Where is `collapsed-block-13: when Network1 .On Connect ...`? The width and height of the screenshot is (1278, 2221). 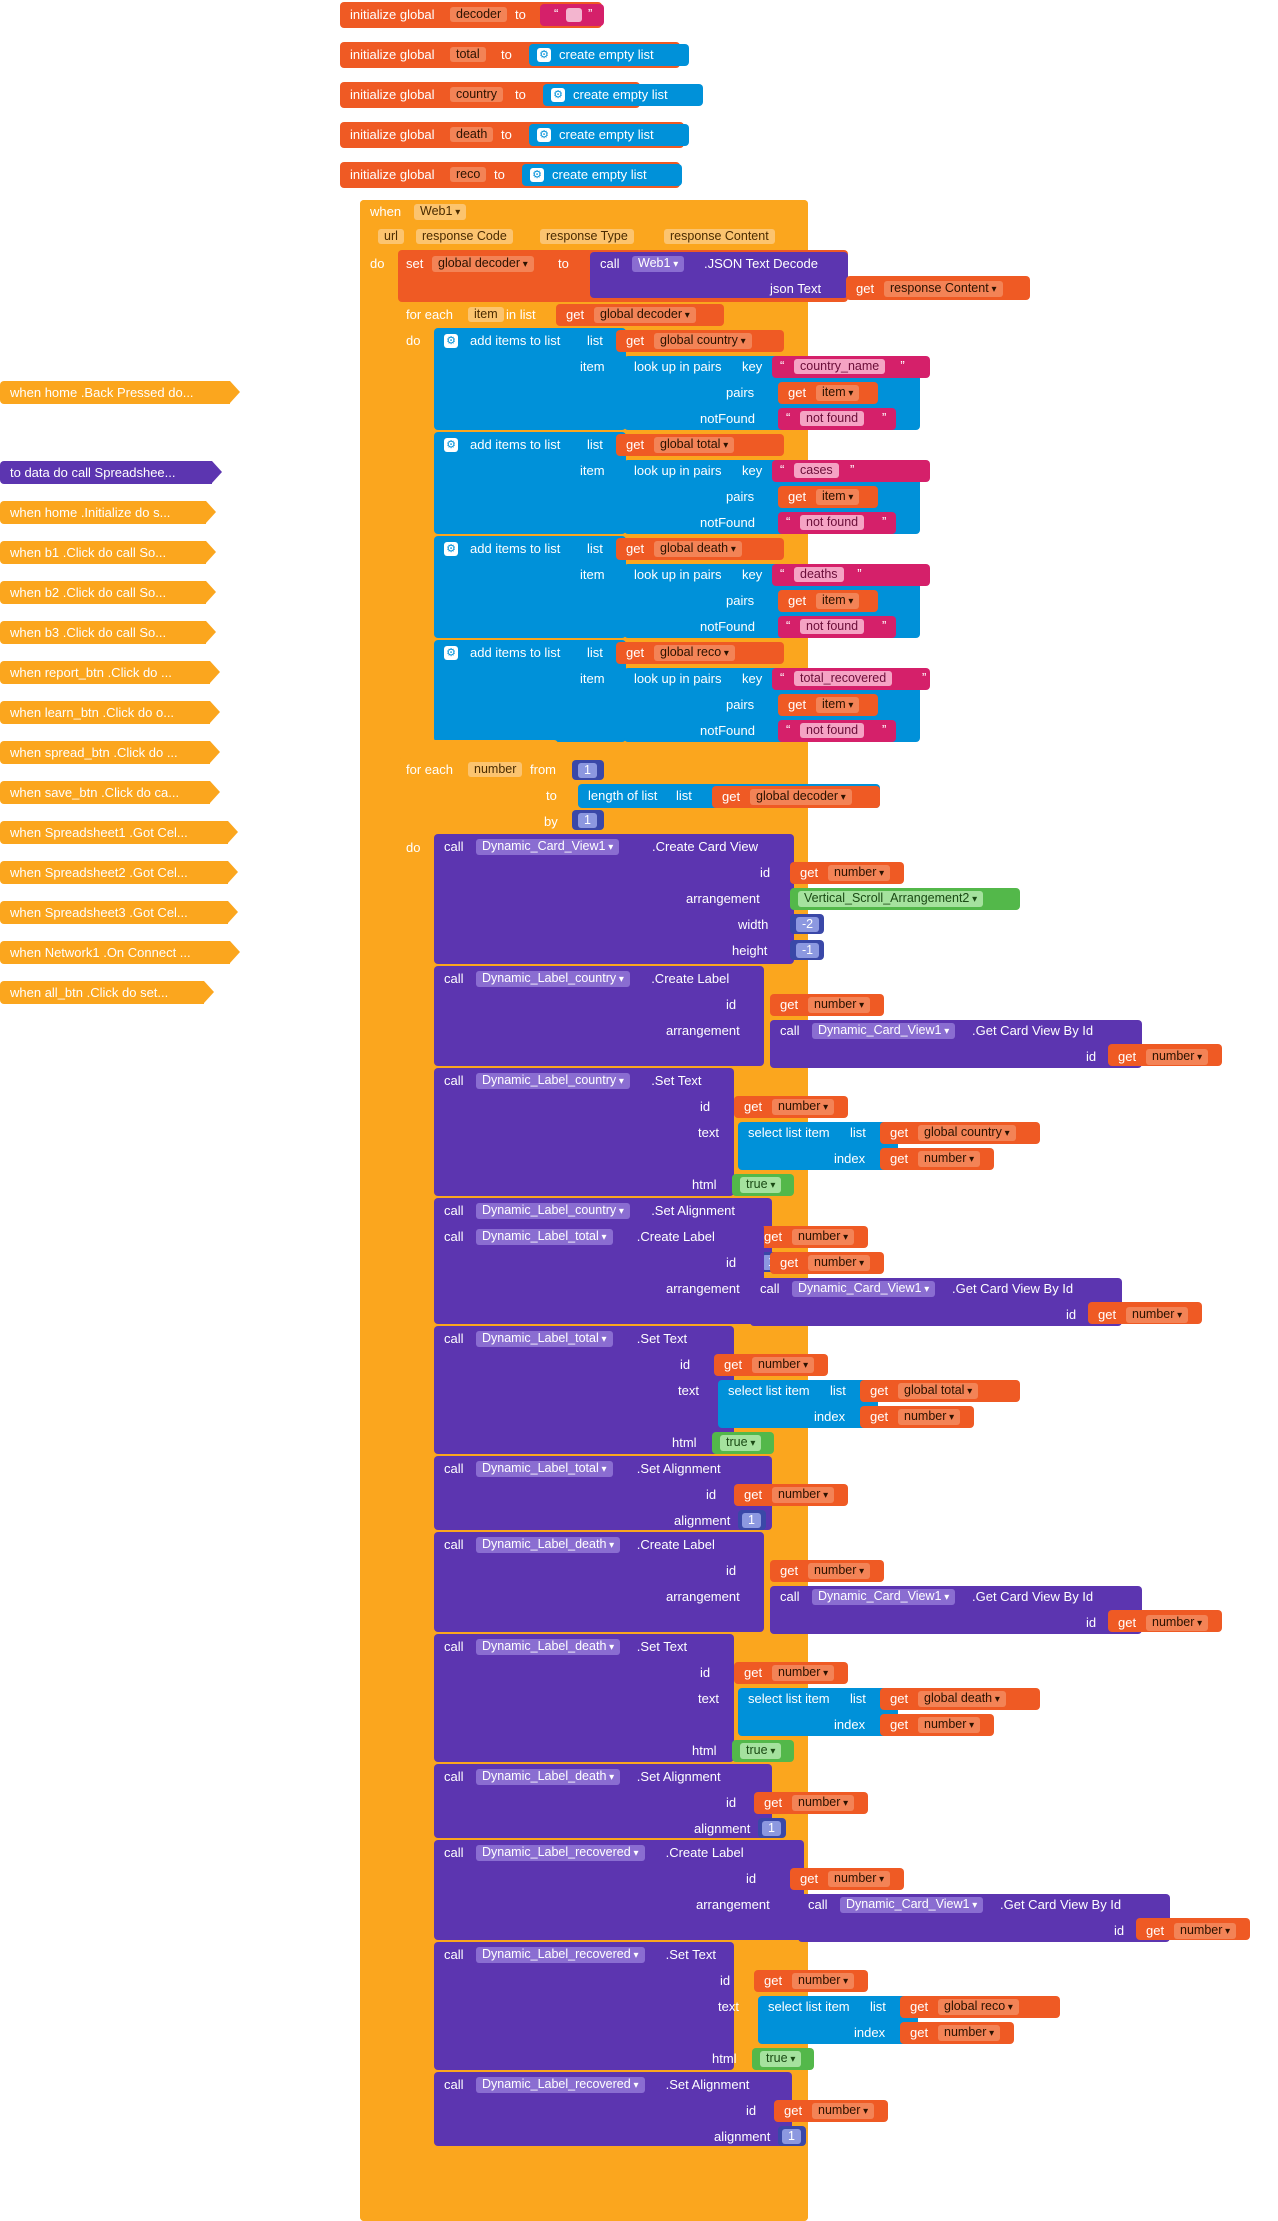
collapsed-block-13: when Network1 .On Connect ... is located at coordinates (120, 952).